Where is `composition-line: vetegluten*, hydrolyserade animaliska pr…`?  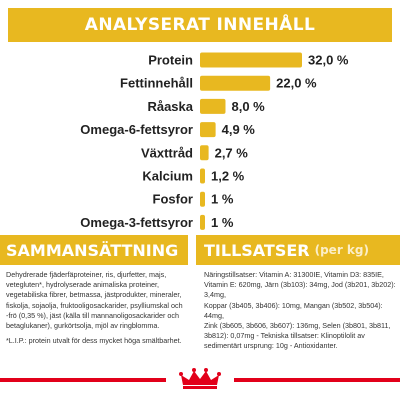
composition-line: vetegluten*, hydrolyserade animaliska pr… is located at coordinates (83, 285).